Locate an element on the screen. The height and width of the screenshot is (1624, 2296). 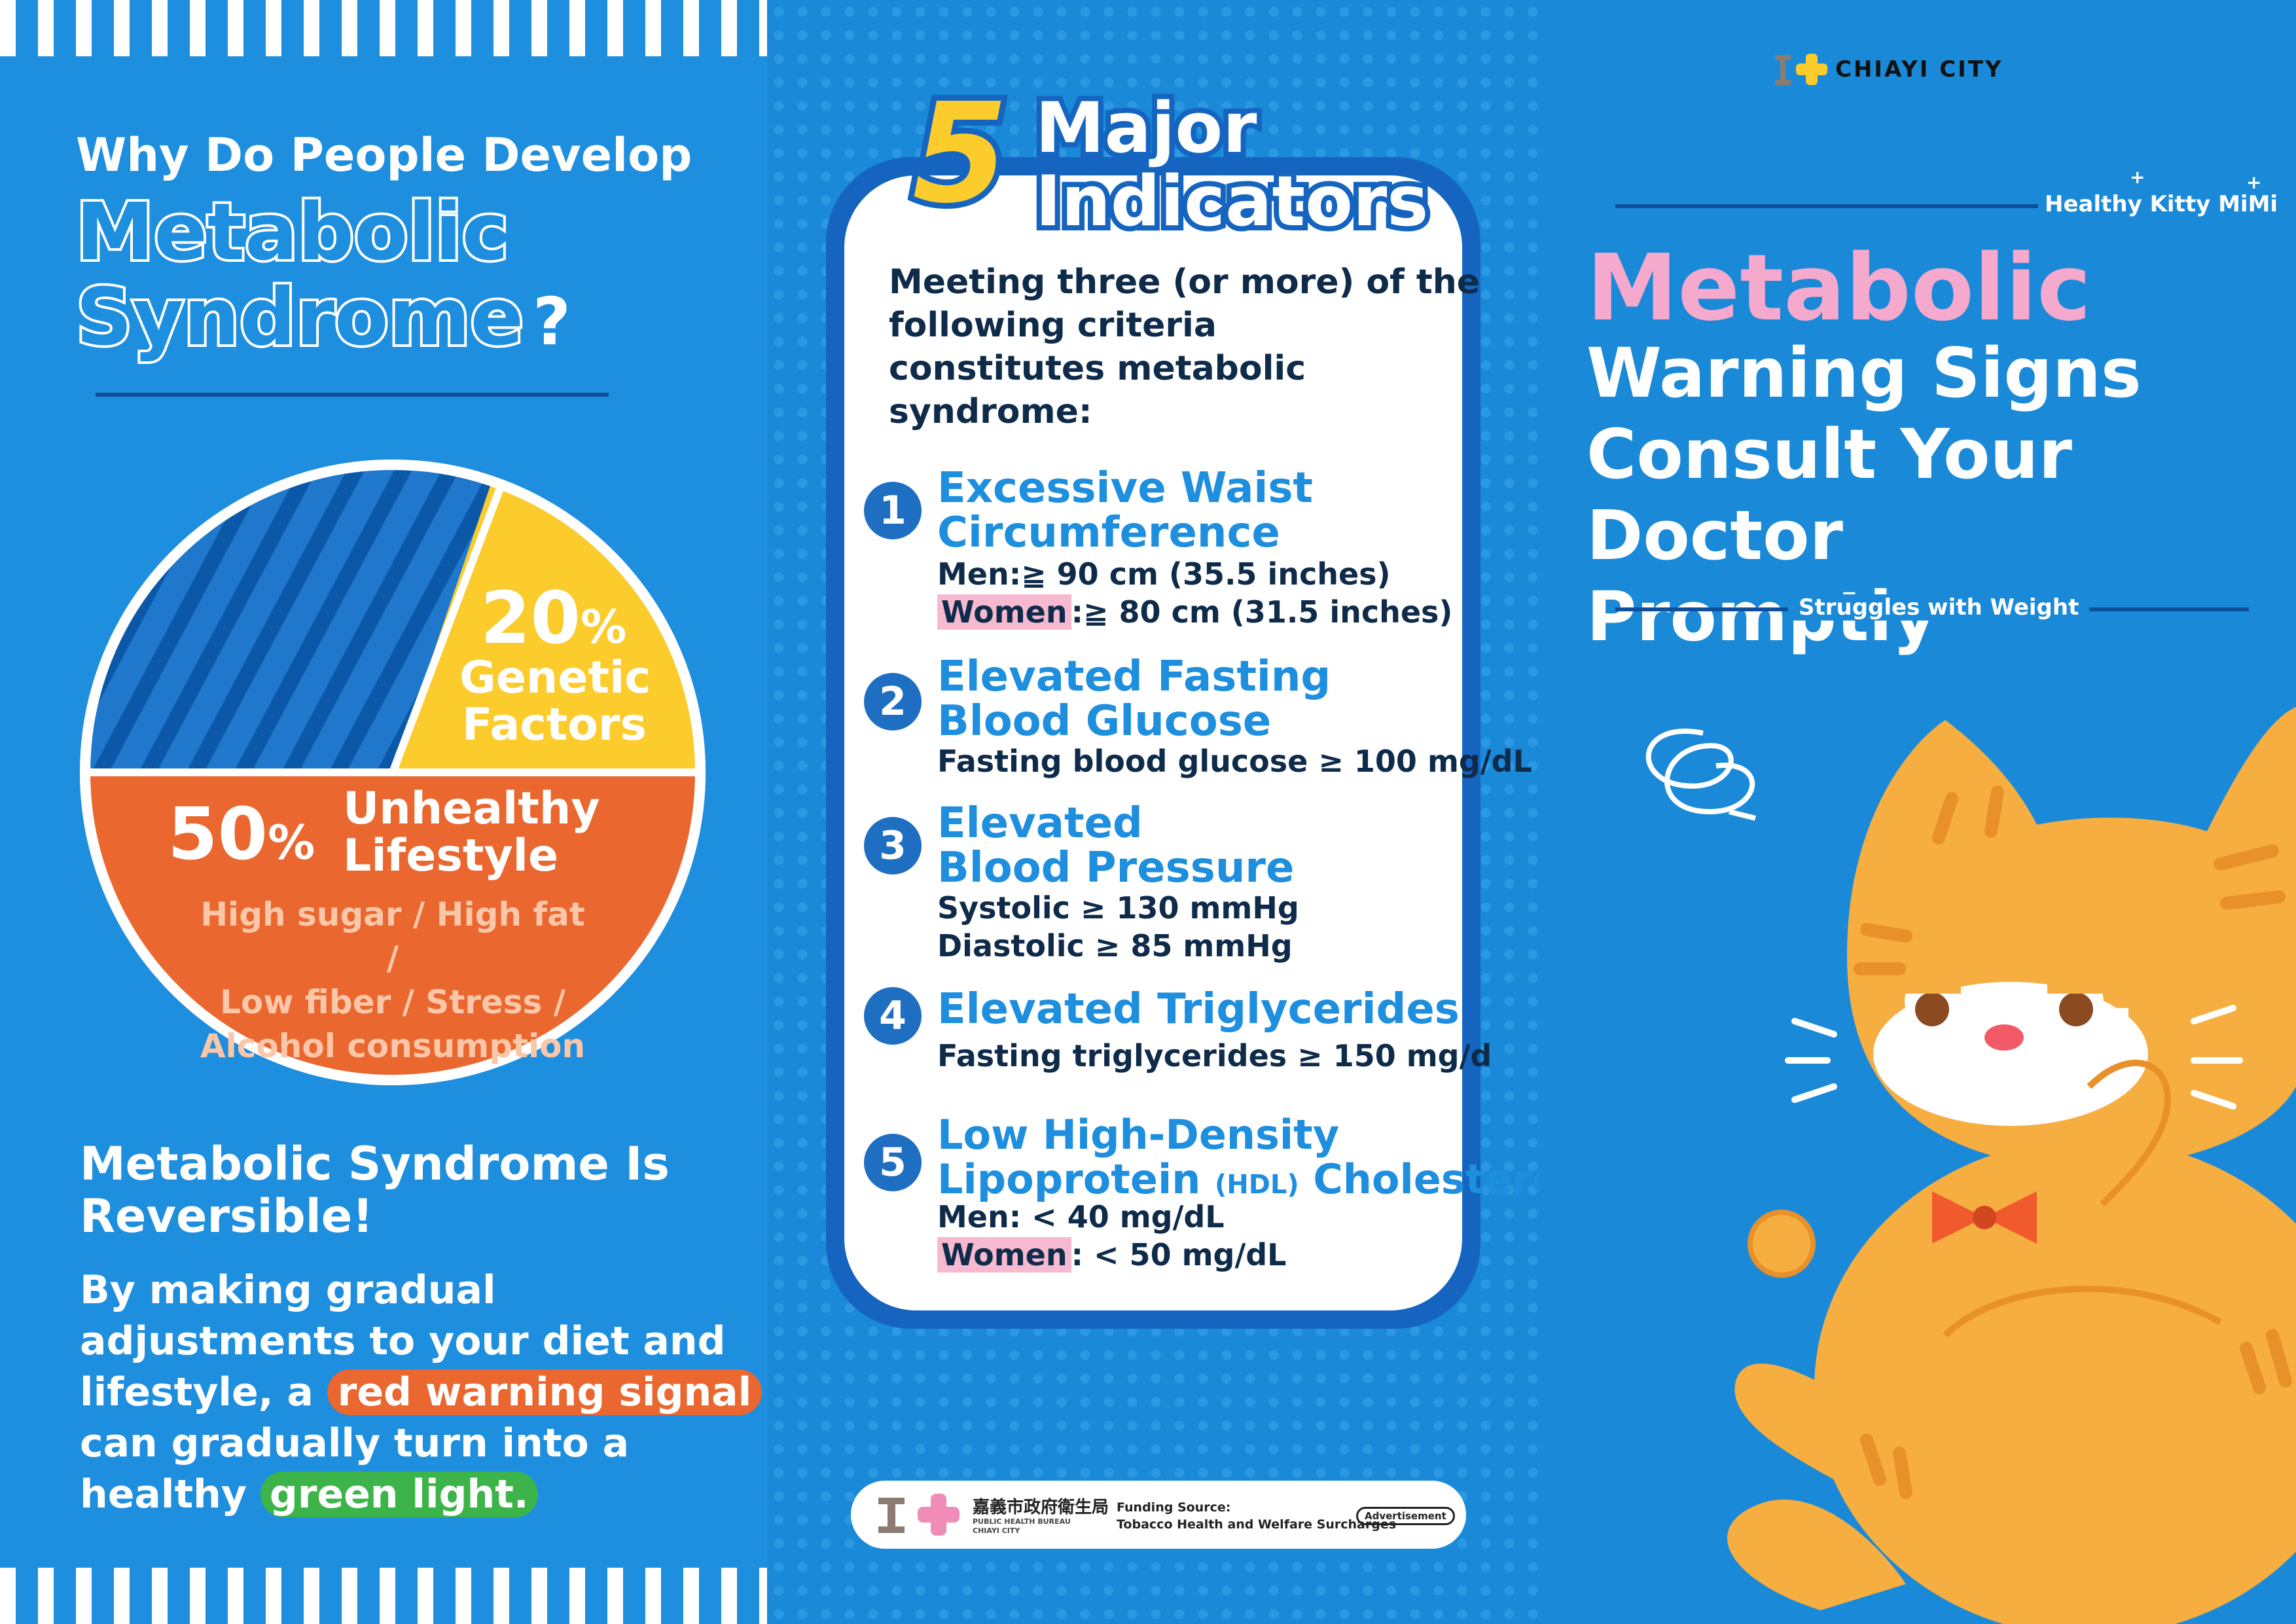
bureau-name-en: PUBLIC HEALTH BUREAU CHIAYI CITY is located at coordinates (1022, 1526).